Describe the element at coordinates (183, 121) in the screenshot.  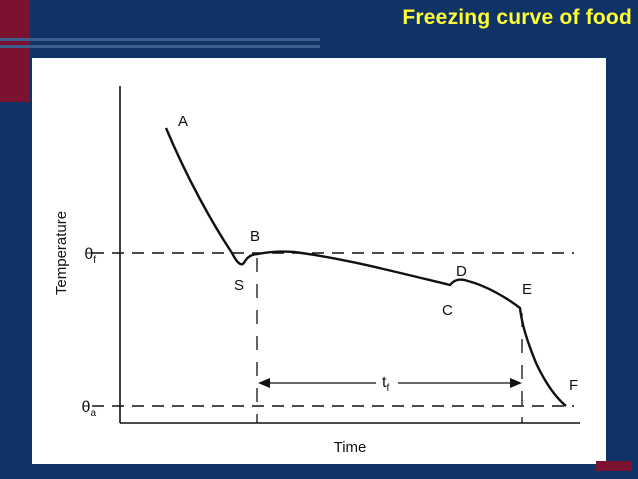
I see `point-label-a: A` at that location.